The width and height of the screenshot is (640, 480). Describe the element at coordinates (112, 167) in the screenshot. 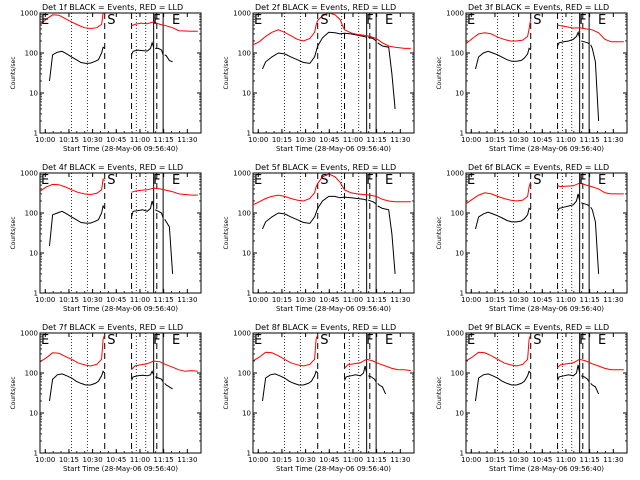

I see `panel-title: Det 4f BLACK = Events, RED = LLD` at that location.